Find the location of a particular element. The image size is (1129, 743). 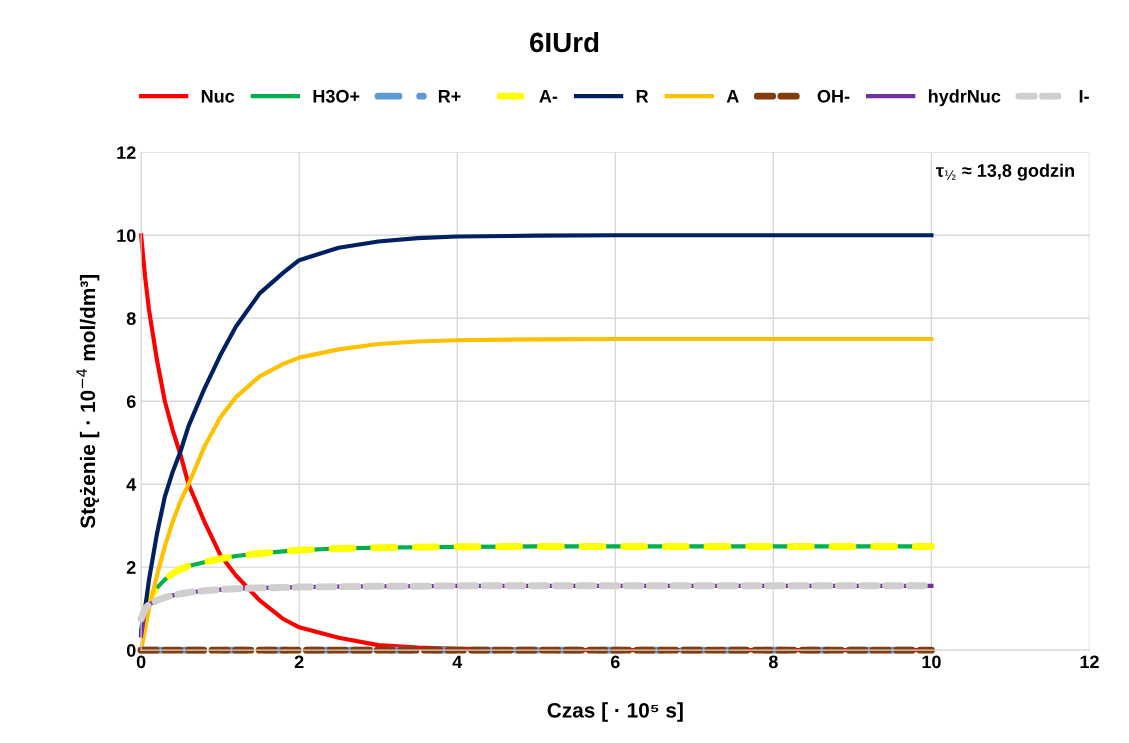

y-tick-label: 0 is located at coordinates (131, 650).